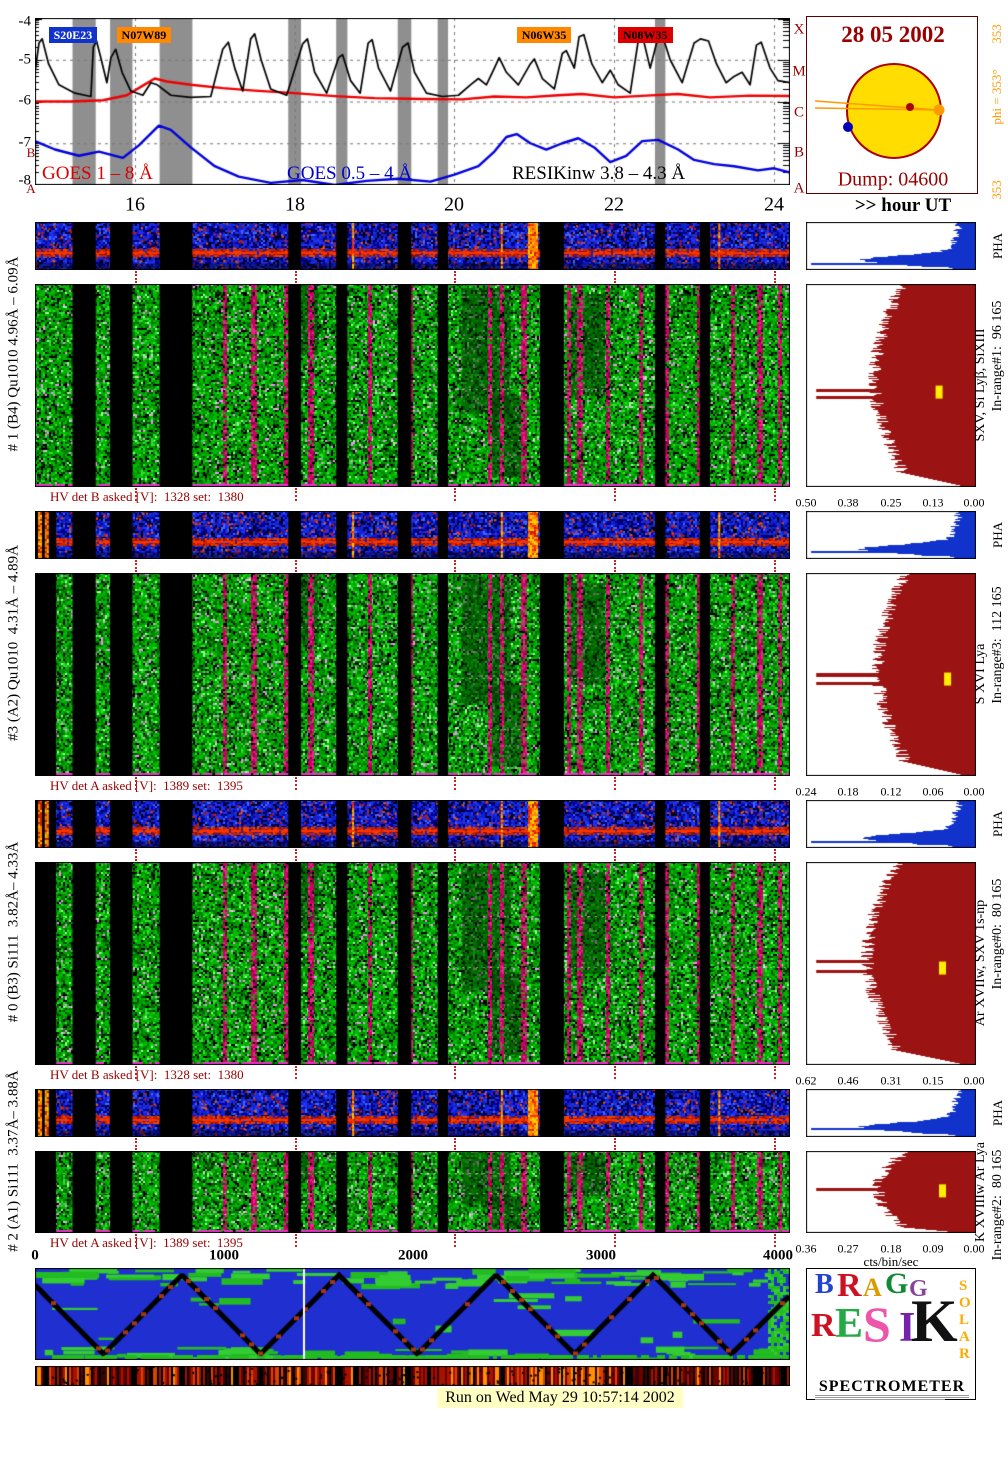  I want to click on goes-legend: RESIKinw 3.8 – 4.3 Å, so click(599, 173).